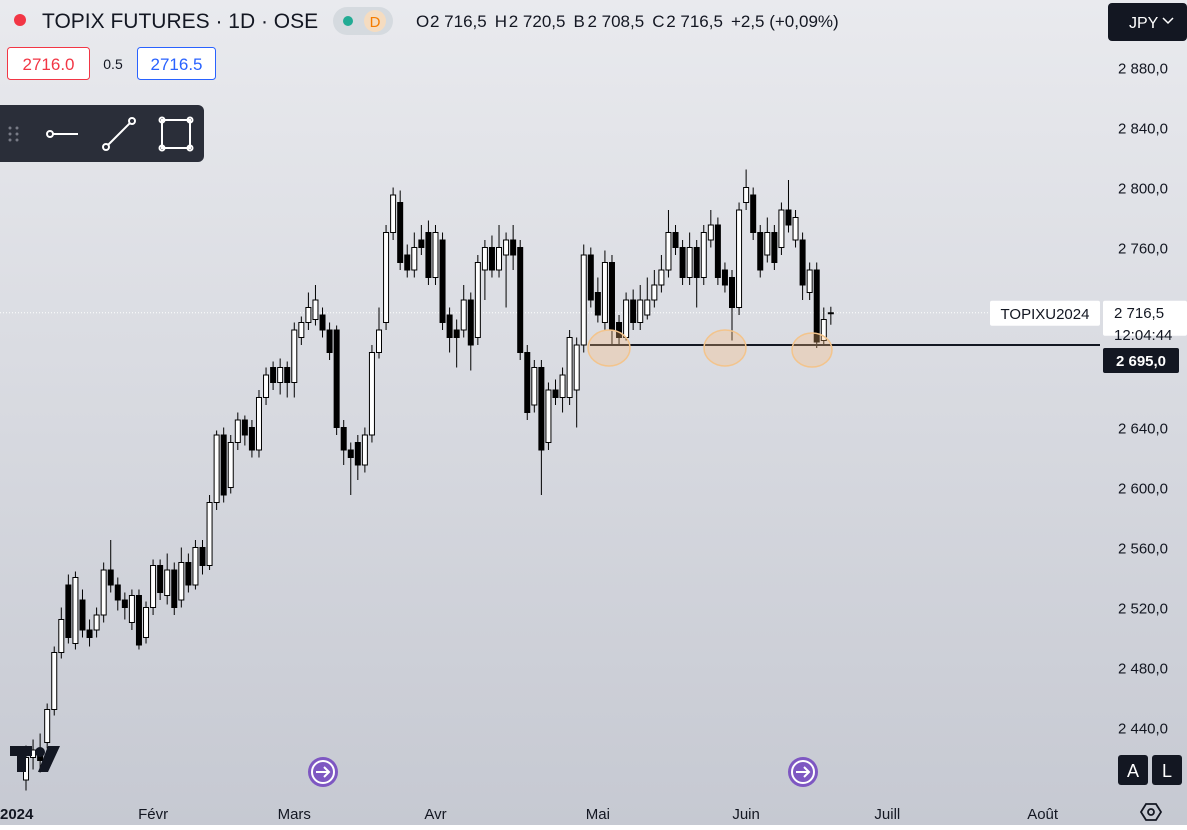  What do you see at coordinates (1143, 609) in the screenshot?
I see `y-tick-label: 2 520,0` at bounding box center [1143, 609].